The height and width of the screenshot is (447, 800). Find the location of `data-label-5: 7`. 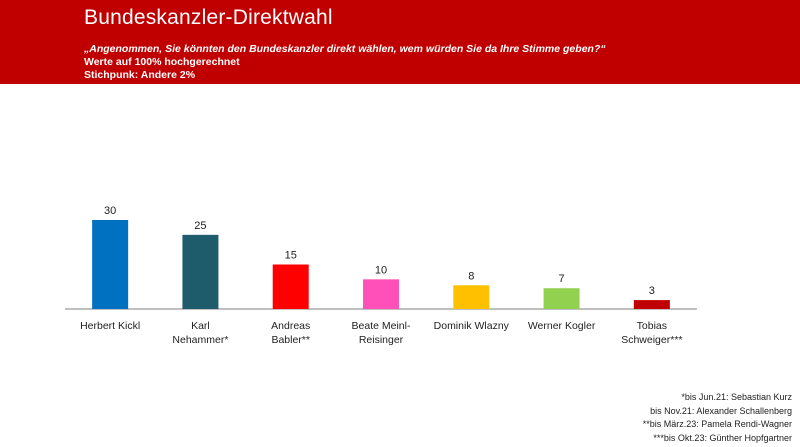

data-label-5: 7 is located at coordinates (562, 279).